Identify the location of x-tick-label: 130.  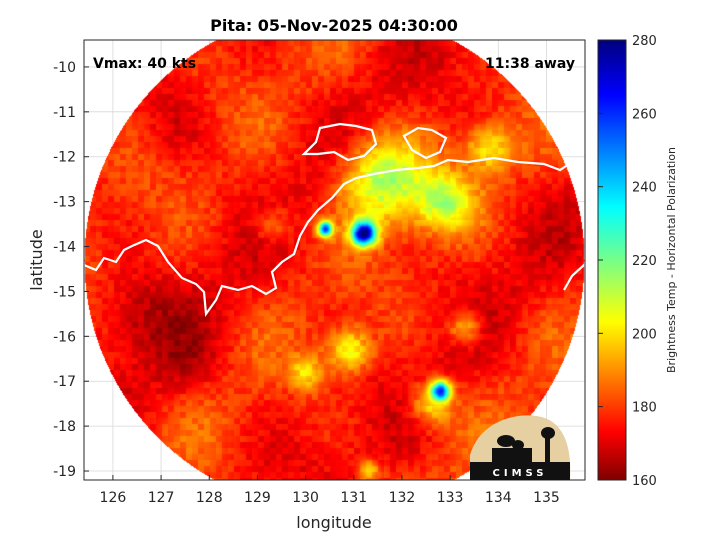
(305, 498).